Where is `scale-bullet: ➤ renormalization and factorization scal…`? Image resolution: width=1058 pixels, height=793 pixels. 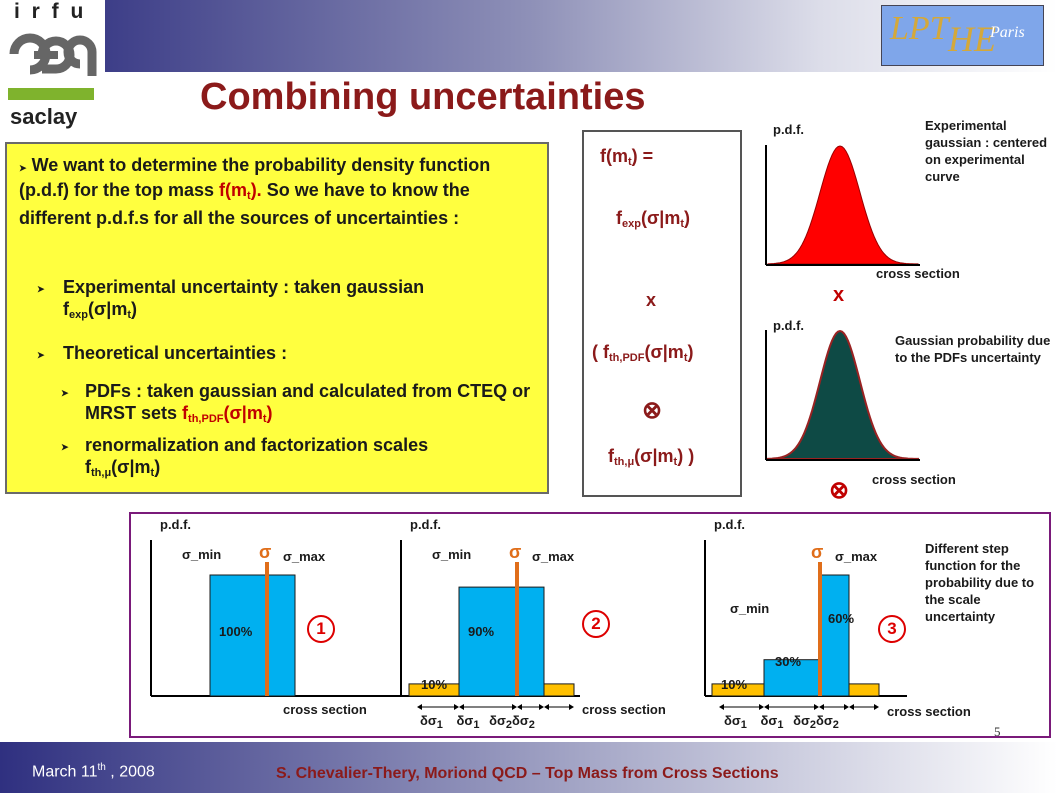
scale-bullet: ➤ renormalization and factorization scal… is located at coordinates (301, 459).